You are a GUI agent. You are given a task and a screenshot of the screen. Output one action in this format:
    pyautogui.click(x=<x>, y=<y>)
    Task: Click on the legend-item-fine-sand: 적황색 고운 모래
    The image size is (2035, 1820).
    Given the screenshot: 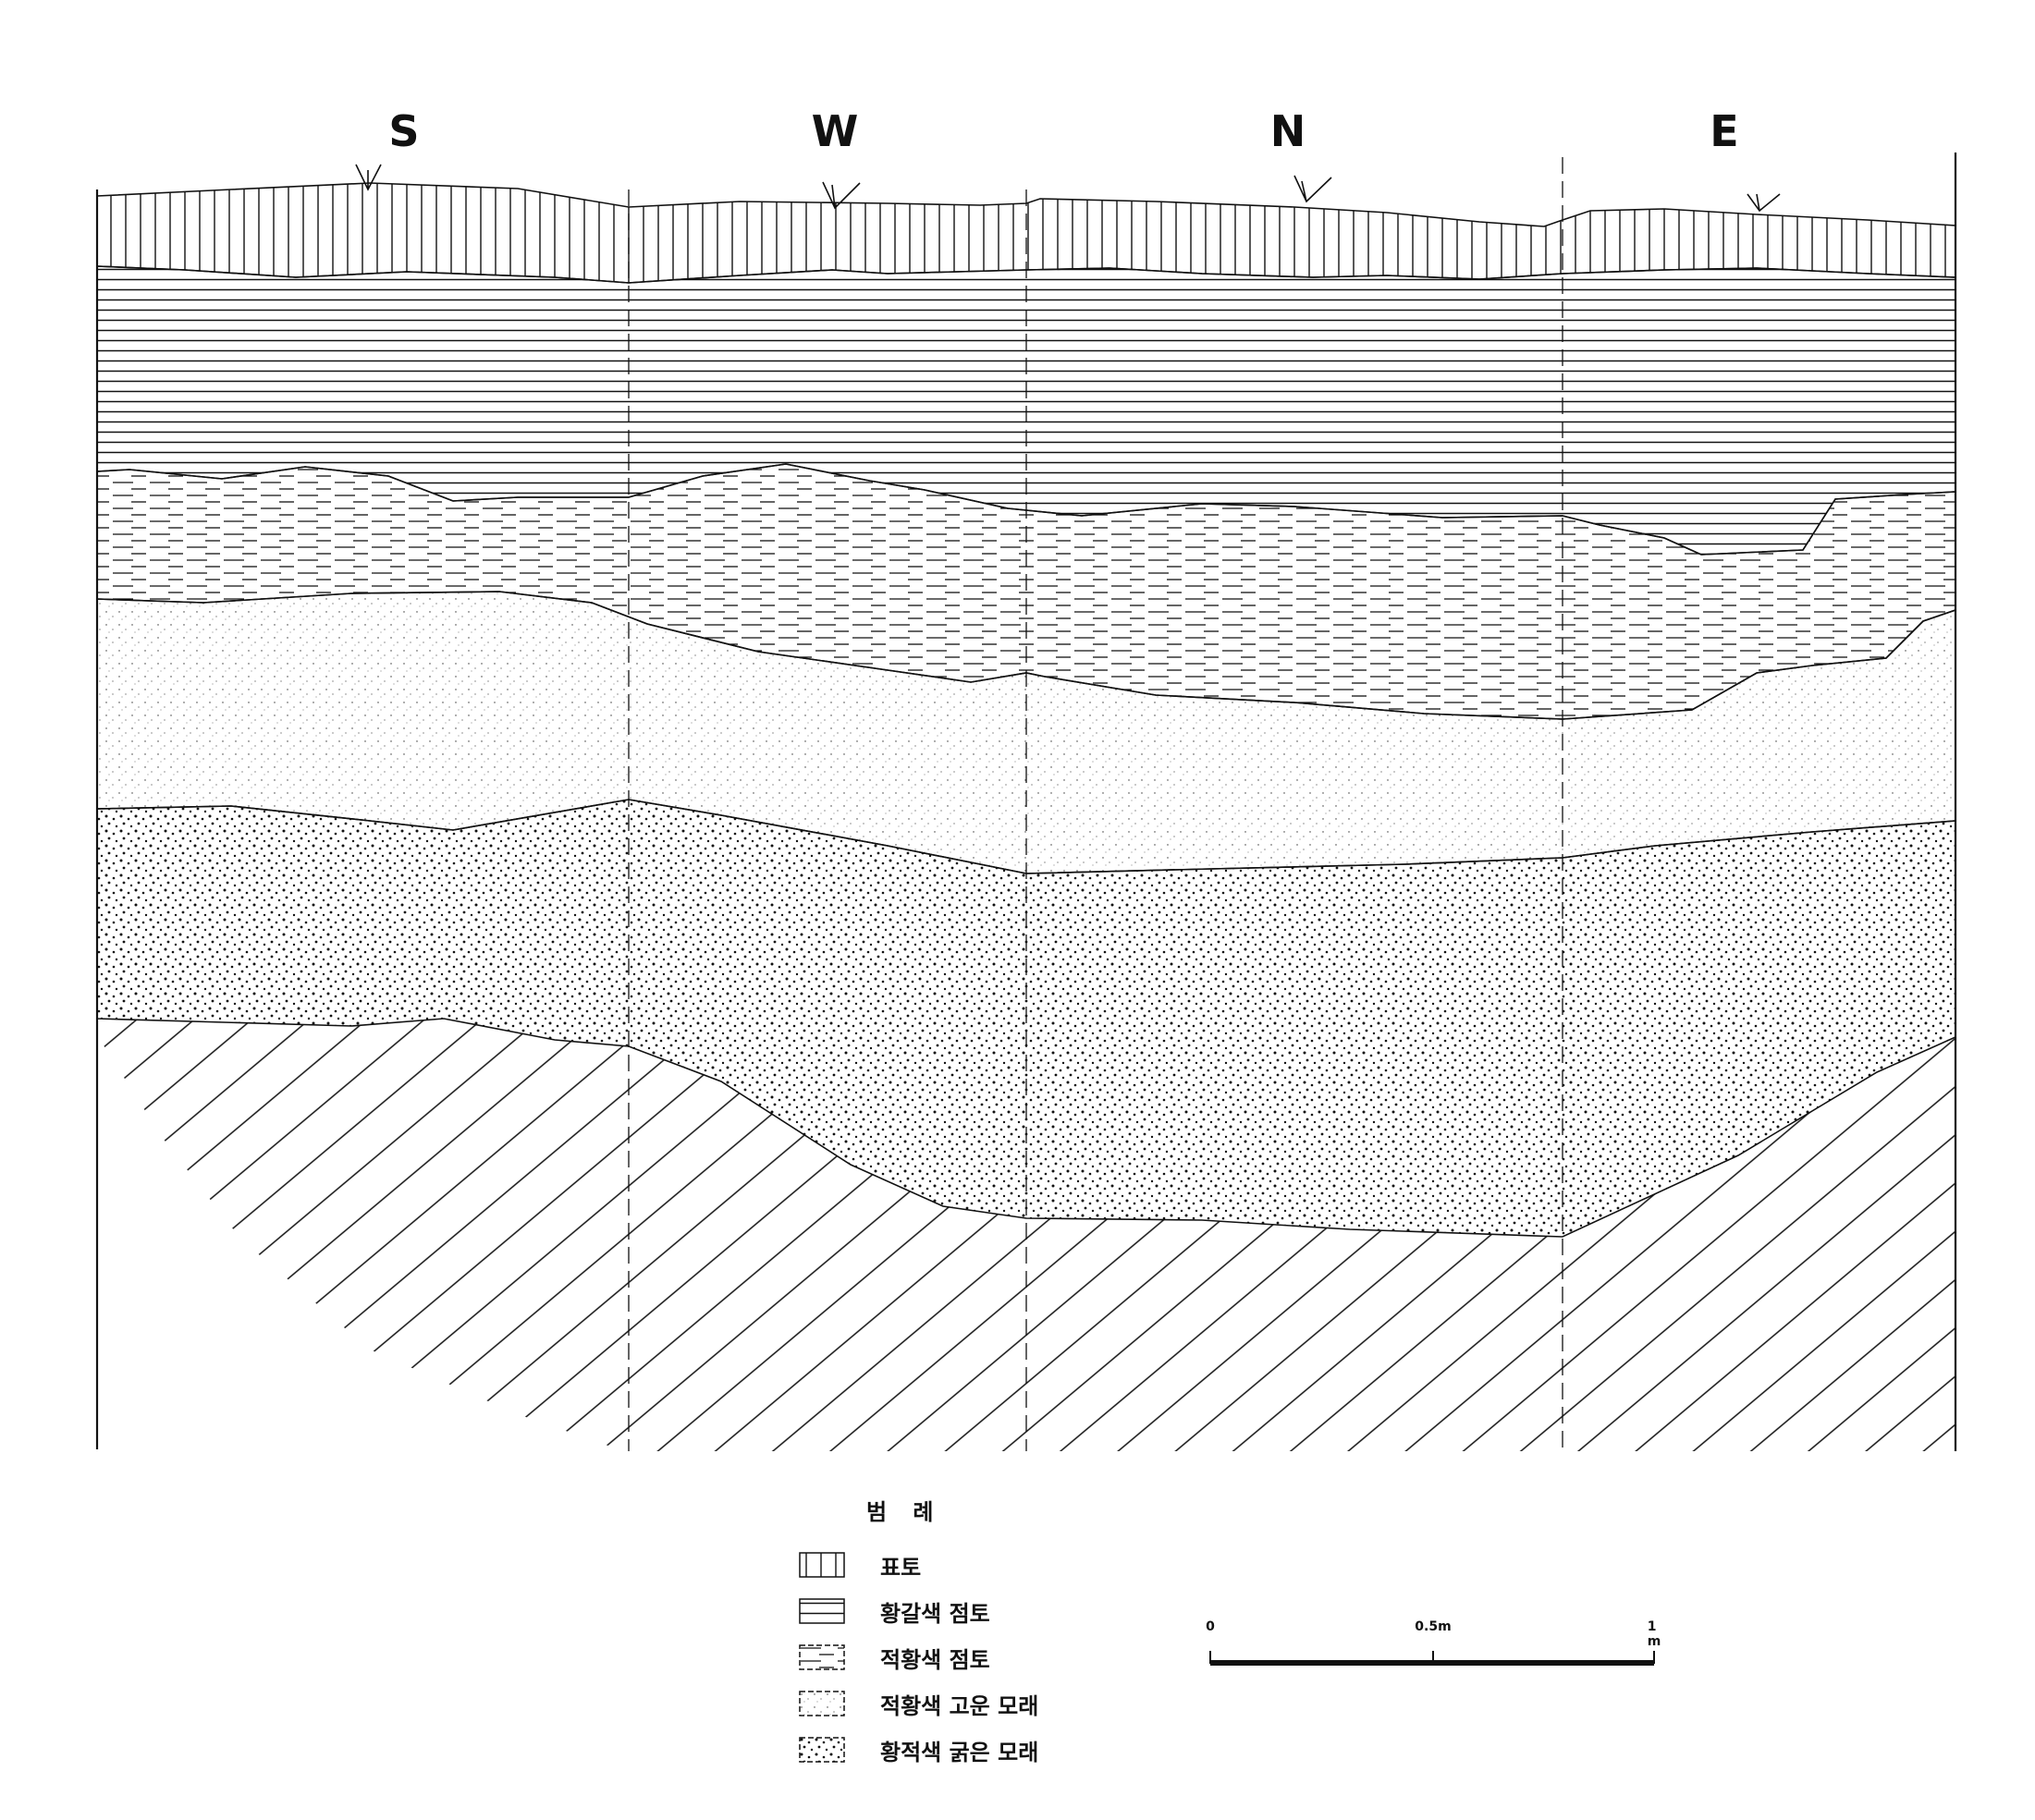 What is the action you would take?
    pyautogui.click(x=919, y=1703)
    